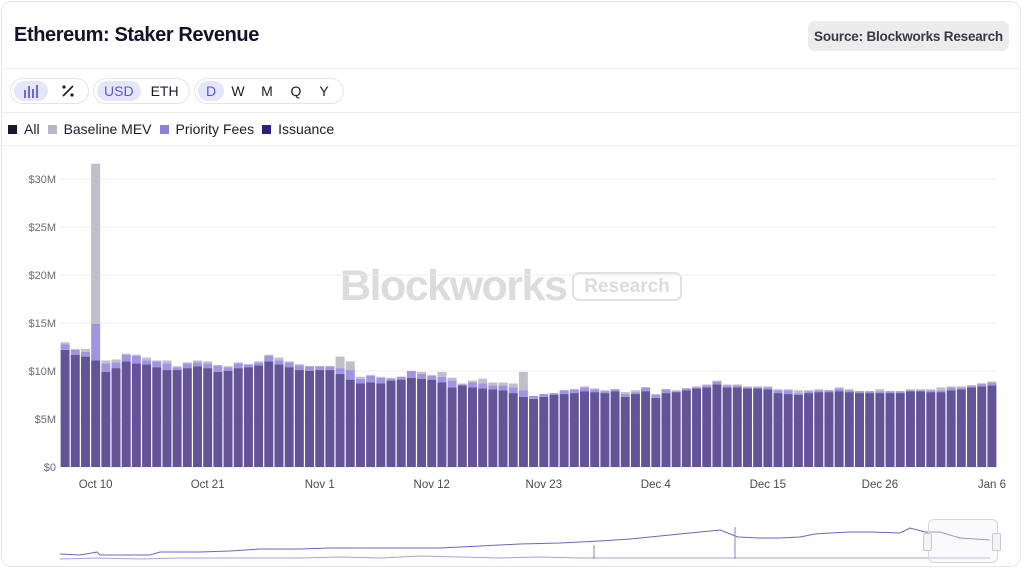  What do you see at coordinates (50, 468) in the screenshot?
I see `y-tick-label: $0` at bounding box center [50, 468].